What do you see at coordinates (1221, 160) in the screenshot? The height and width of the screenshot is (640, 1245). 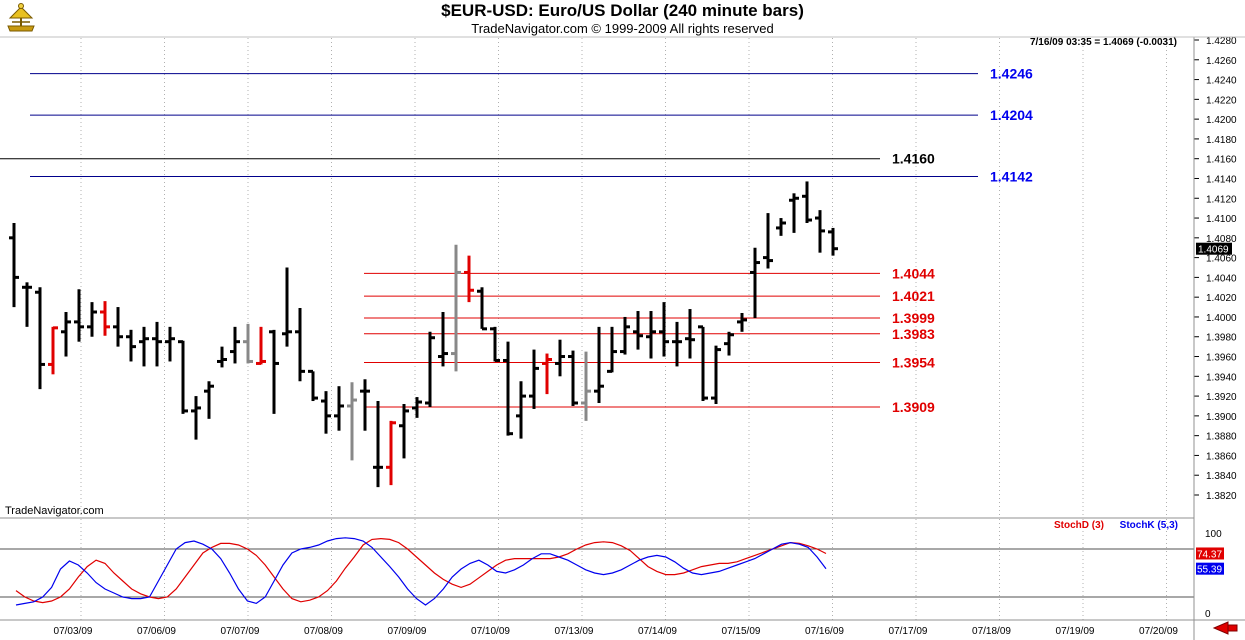 I see `axis-tick-label: 1.4160` at bounding box center [1221, 160].